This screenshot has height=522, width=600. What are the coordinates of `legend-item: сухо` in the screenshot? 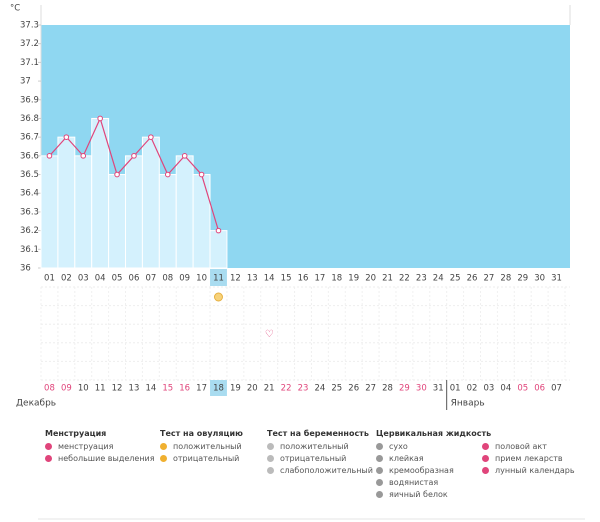 It's located at (433, 447).